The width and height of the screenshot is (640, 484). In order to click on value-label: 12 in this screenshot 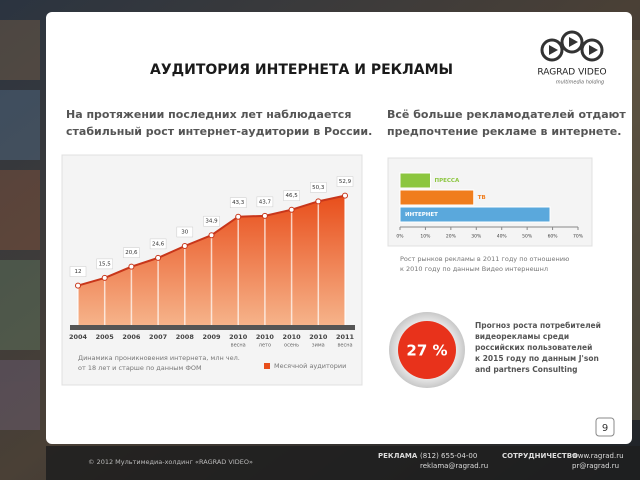, I will do `click(78, 272)`.